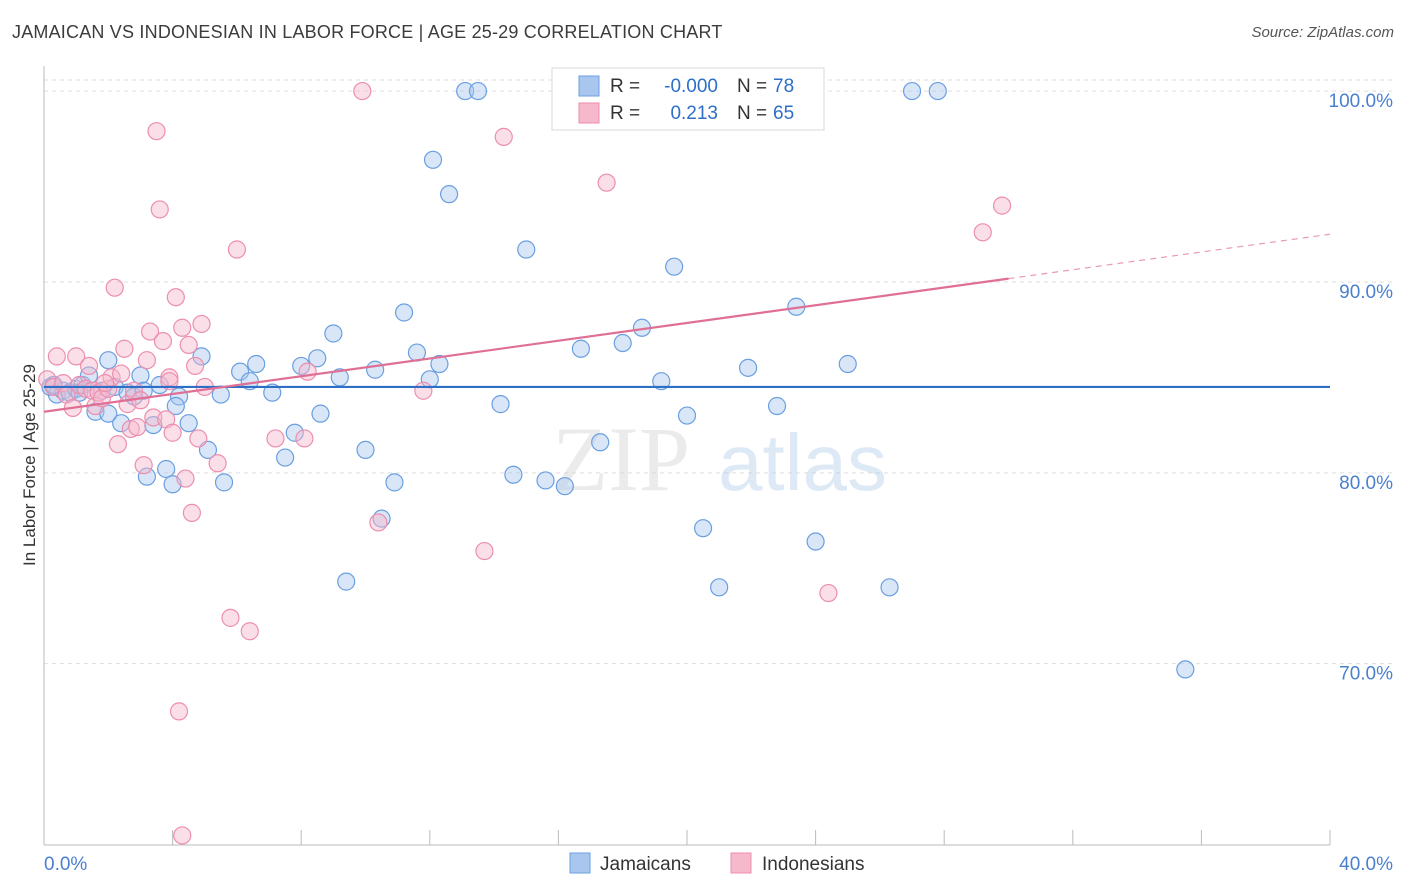 The image size is (1406, 892). Describe the element at coordinates (1169, 256) in the screenshot. I see `indonesians-trend-extension` at that location.